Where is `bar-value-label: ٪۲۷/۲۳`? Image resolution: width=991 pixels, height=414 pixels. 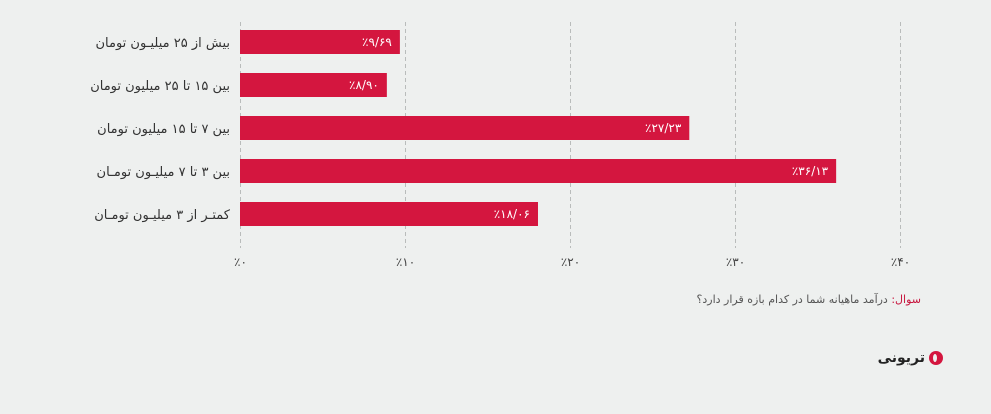 bar-value-label: ٪۲۷/۲۳ is located at coordinates (663, 128).